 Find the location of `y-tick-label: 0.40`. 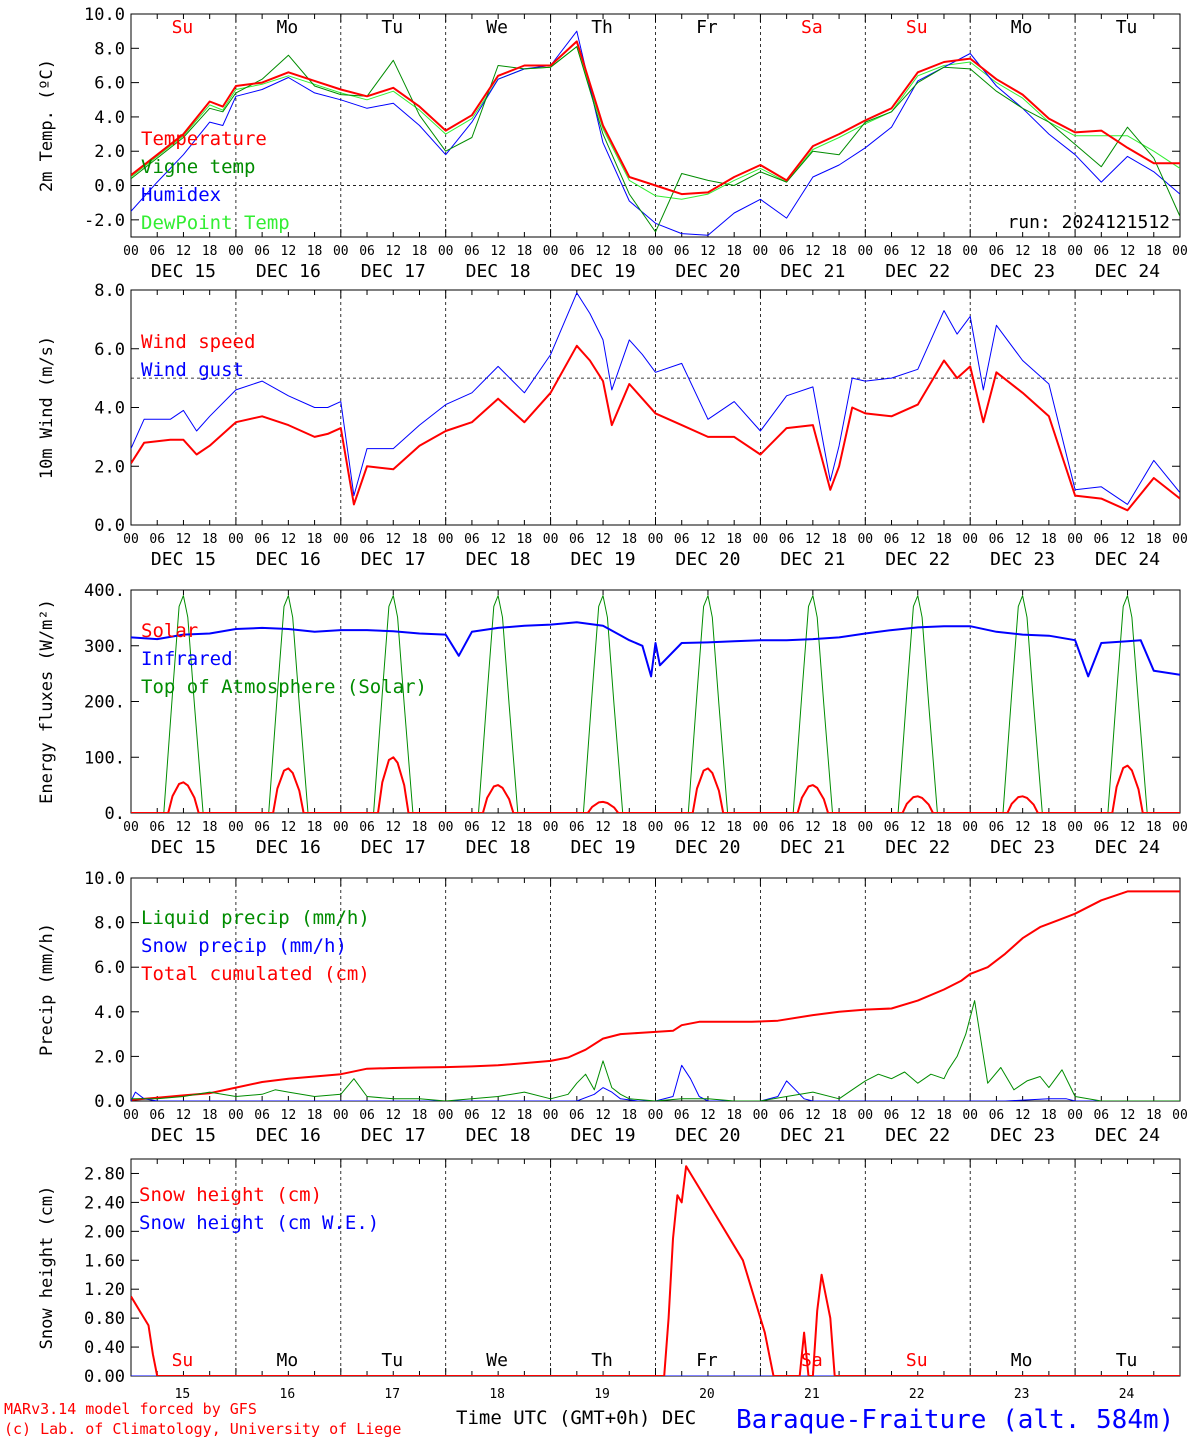

y-tick-label: 0.40 is located at coordinates (104, 1348).